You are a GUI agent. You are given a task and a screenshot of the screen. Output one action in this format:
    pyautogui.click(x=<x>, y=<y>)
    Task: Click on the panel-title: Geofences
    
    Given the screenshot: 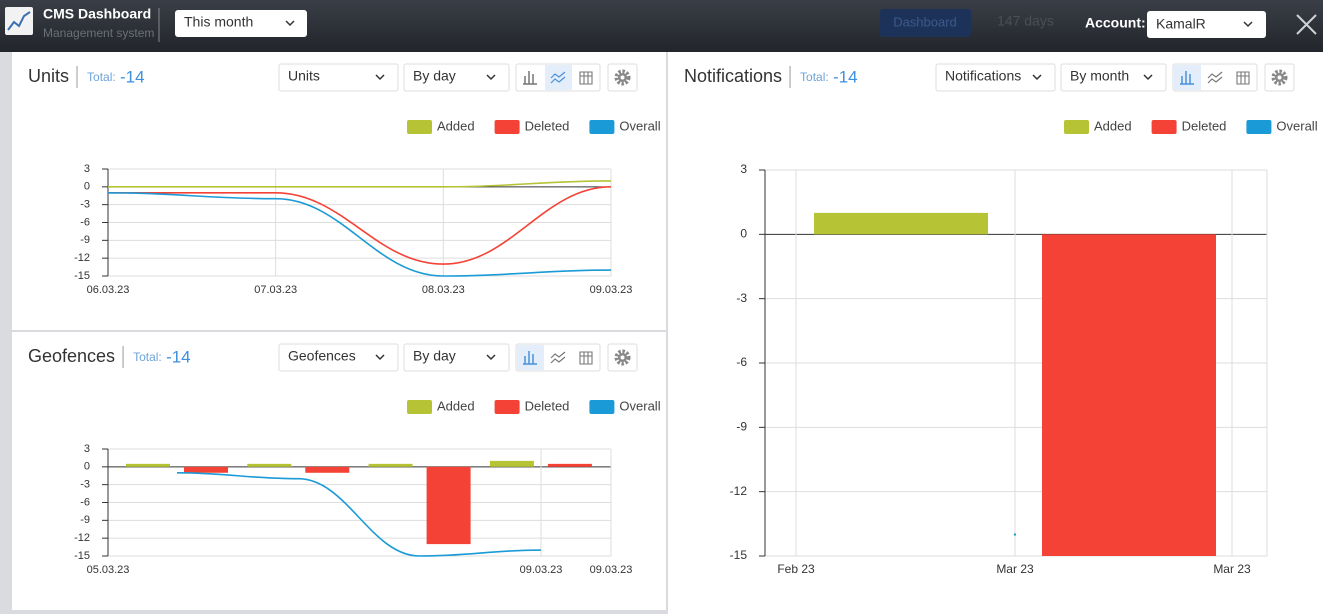 What is the action you would take?
    pyautogui.click(x=71, y=356)
    